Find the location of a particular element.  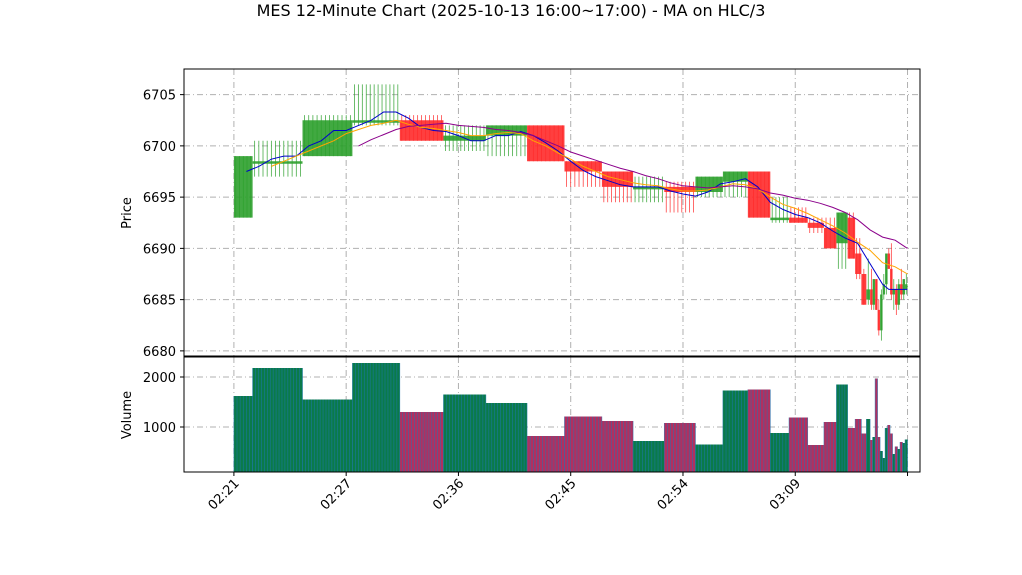

volume-y-ticks: 1000 2000 is located at coordinates (163, 403).